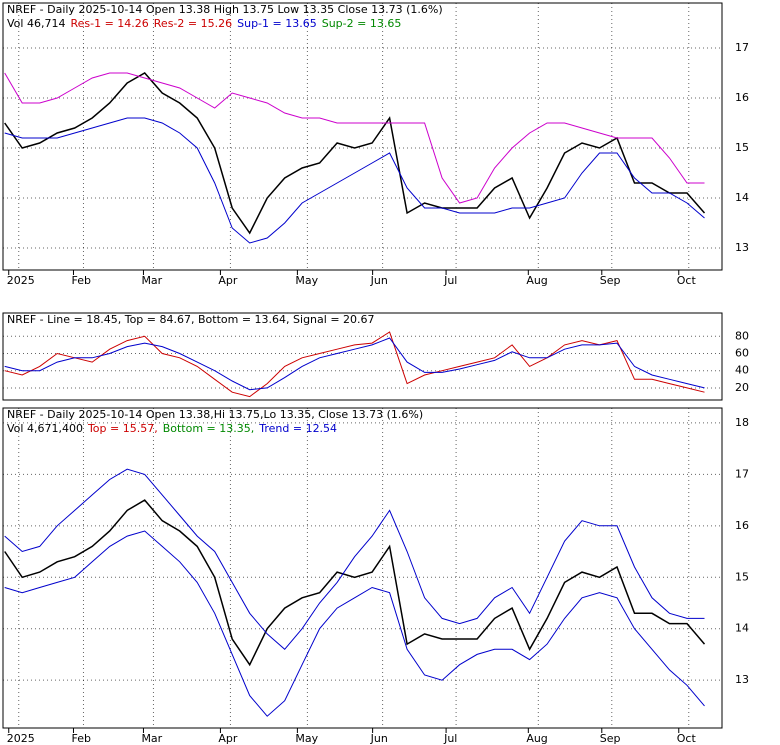  I want to click on series-line, so click(354, 364).